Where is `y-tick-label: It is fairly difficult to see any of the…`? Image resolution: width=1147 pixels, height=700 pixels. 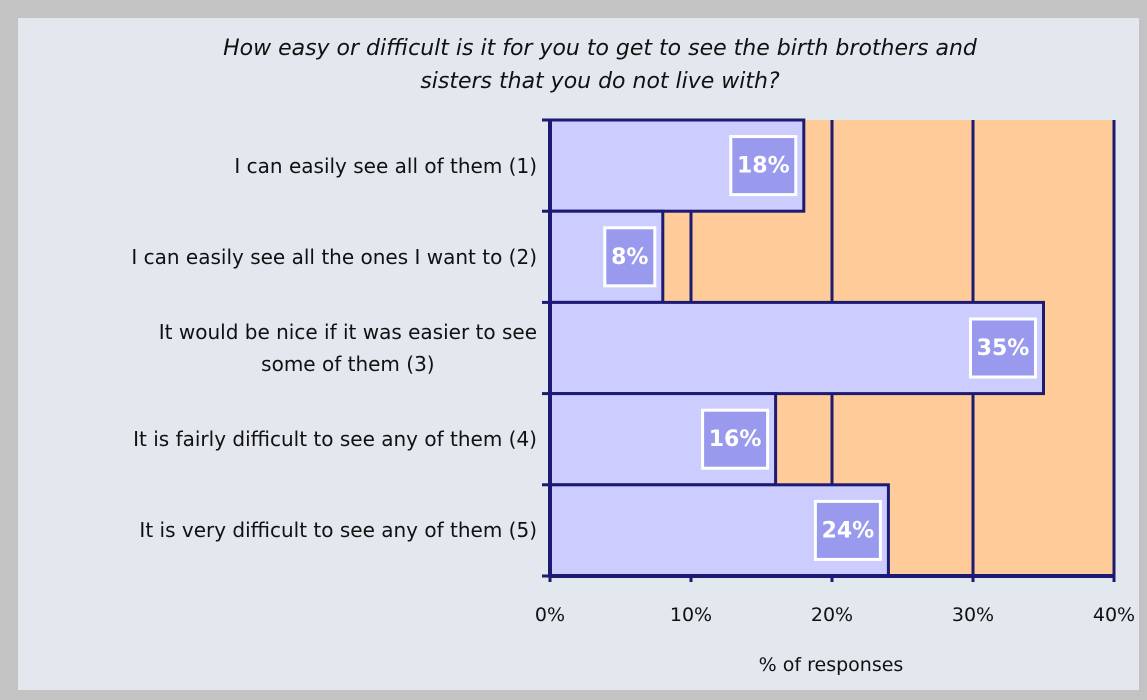
y-tick-label: It is fairly difficult to see any of the… is located at coordinates (335, 439).